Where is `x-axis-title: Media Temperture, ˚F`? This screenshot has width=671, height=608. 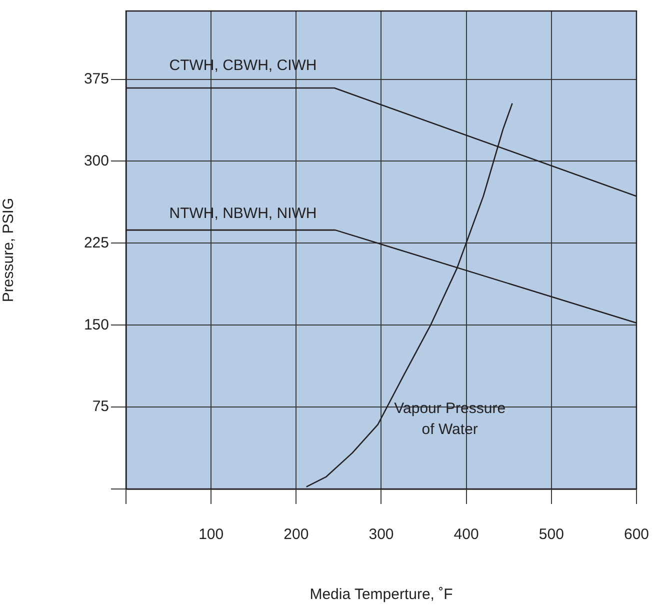
x-axis-title: Media Temperture, ˚F is located at coordinates (381, 595).